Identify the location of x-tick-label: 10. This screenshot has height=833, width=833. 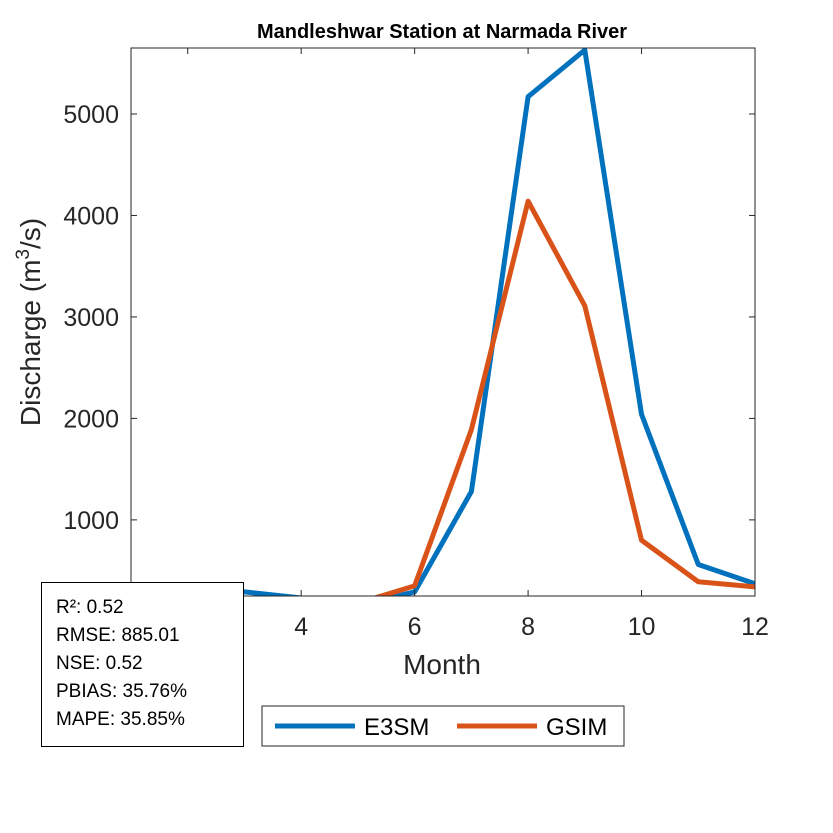
(642, 627).